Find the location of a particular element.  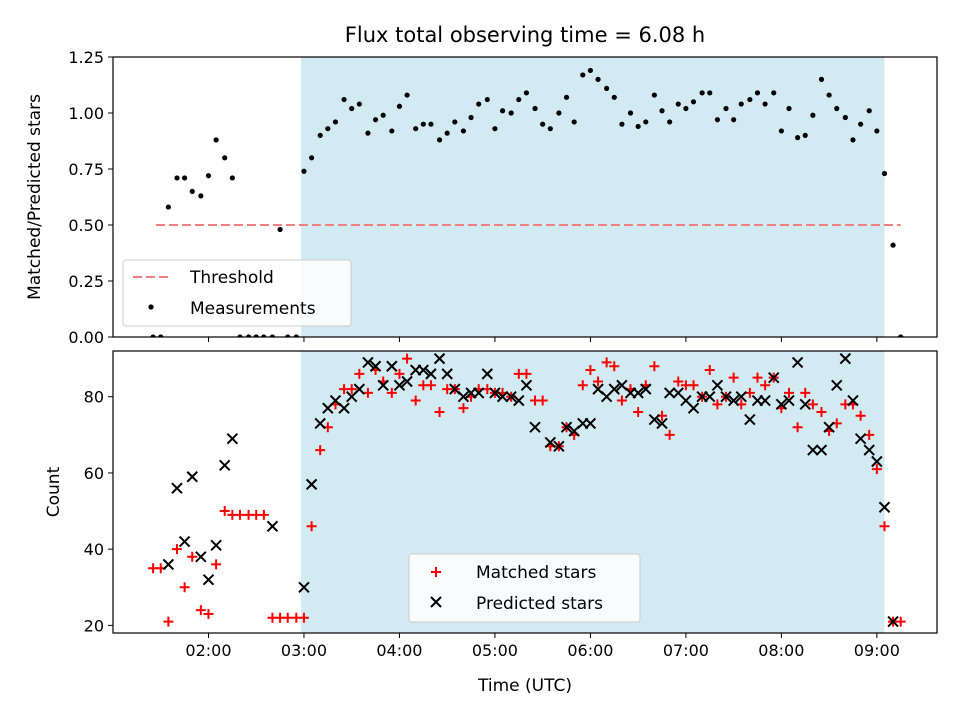

y-tick-label: 0.25 is located at coordinates (86, 281).